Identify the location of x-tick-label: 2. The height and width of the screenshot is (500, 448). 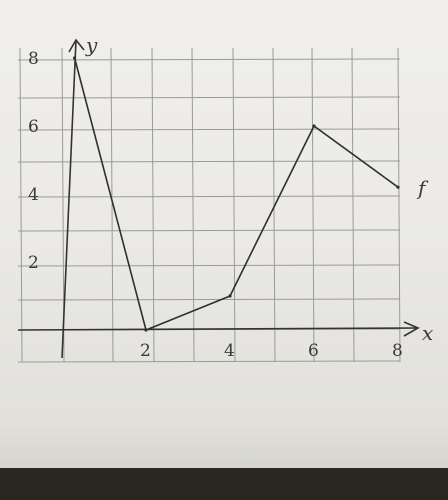
(145, 351).